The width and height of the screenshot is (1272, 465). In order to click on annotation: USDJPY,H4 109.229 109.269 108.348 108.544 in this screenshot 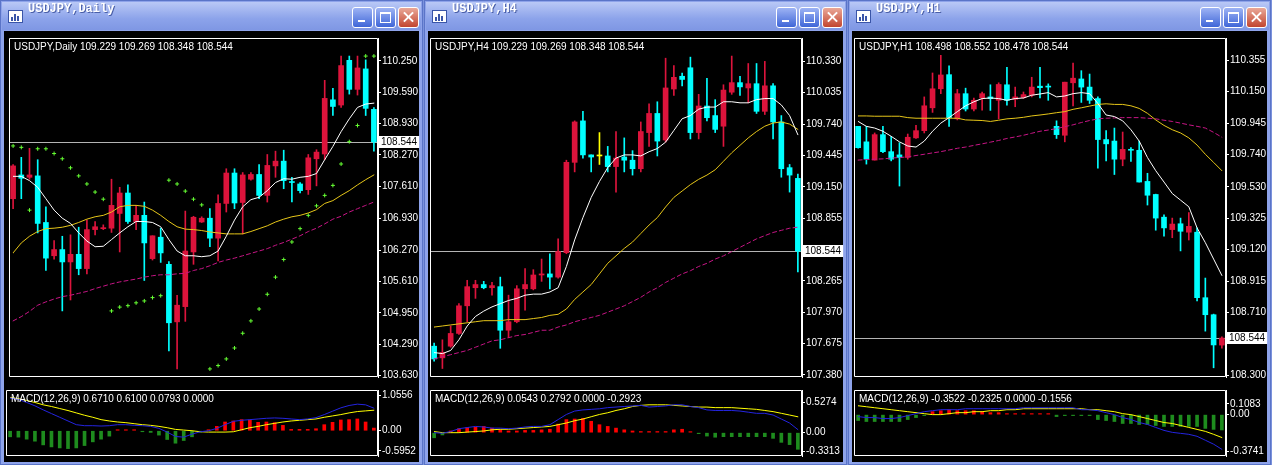, I will do `click(540, 46)`.